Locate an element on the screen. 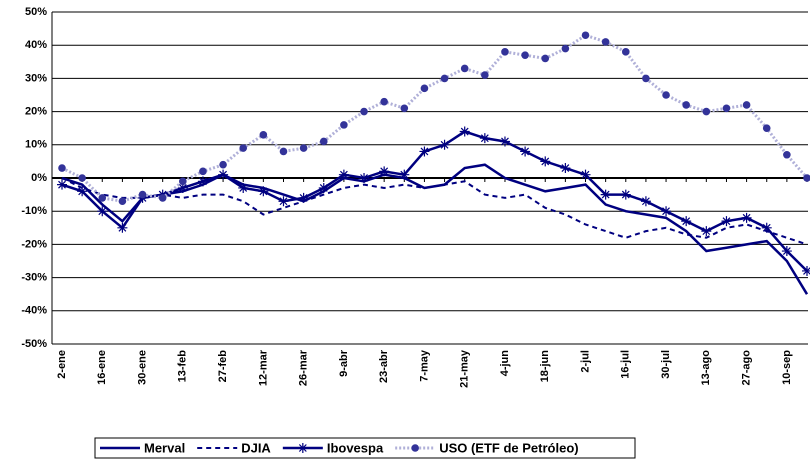 This screenshot has width=810, height=464. x-tick-label: 16-ene is located at coordinates (102, 367).